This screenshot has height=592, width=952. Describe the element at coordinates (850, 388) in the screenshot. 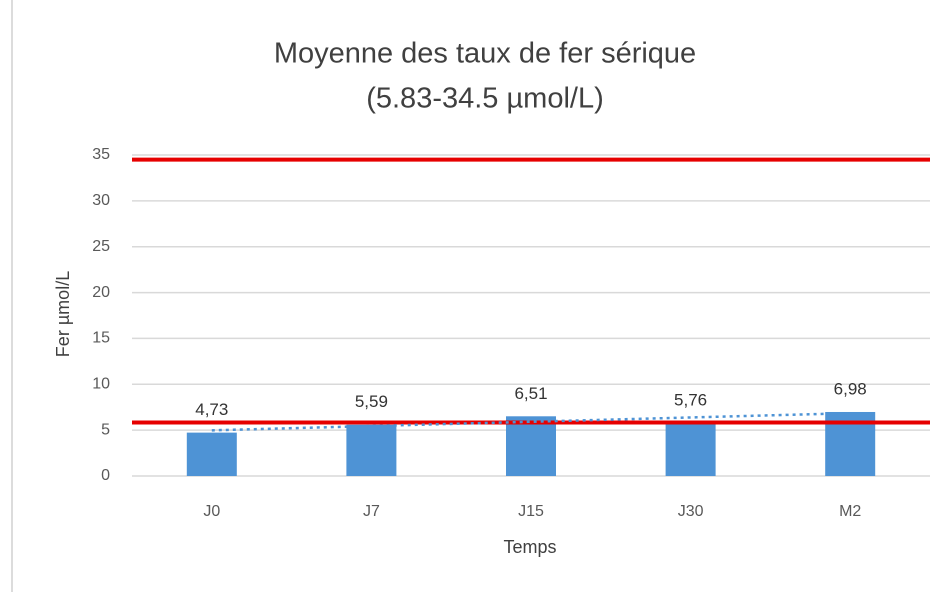

I see `data-label: 6,98` at that location.